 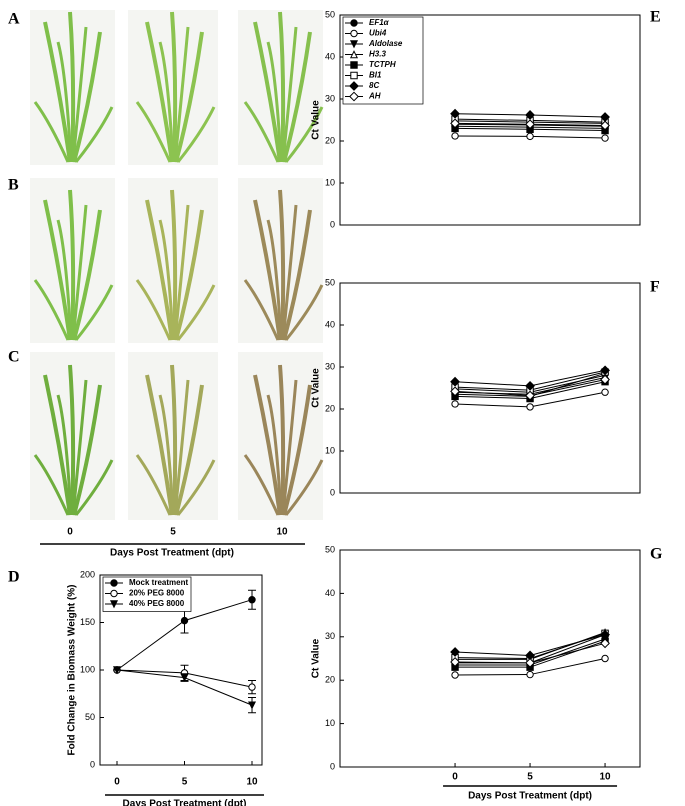 I want to click on legend-label: AH, so click(x=374, y=96).